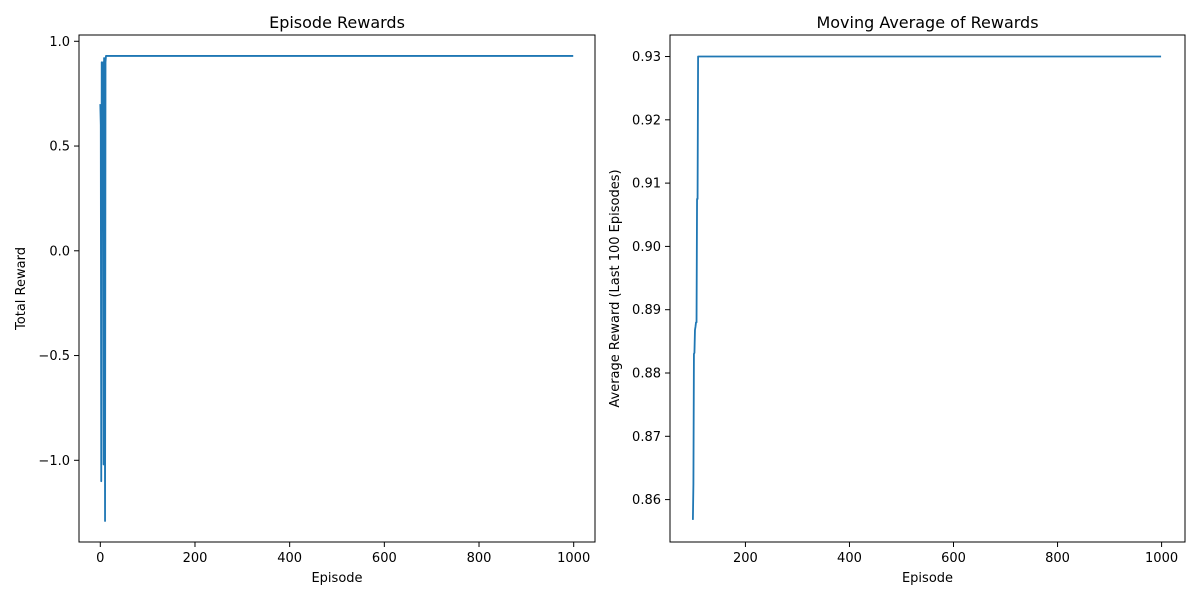  What do you see at coordinates (646, 437) in the screenshot?
I see `y-tick-label: 0.87` at bounding box center [646, 437].